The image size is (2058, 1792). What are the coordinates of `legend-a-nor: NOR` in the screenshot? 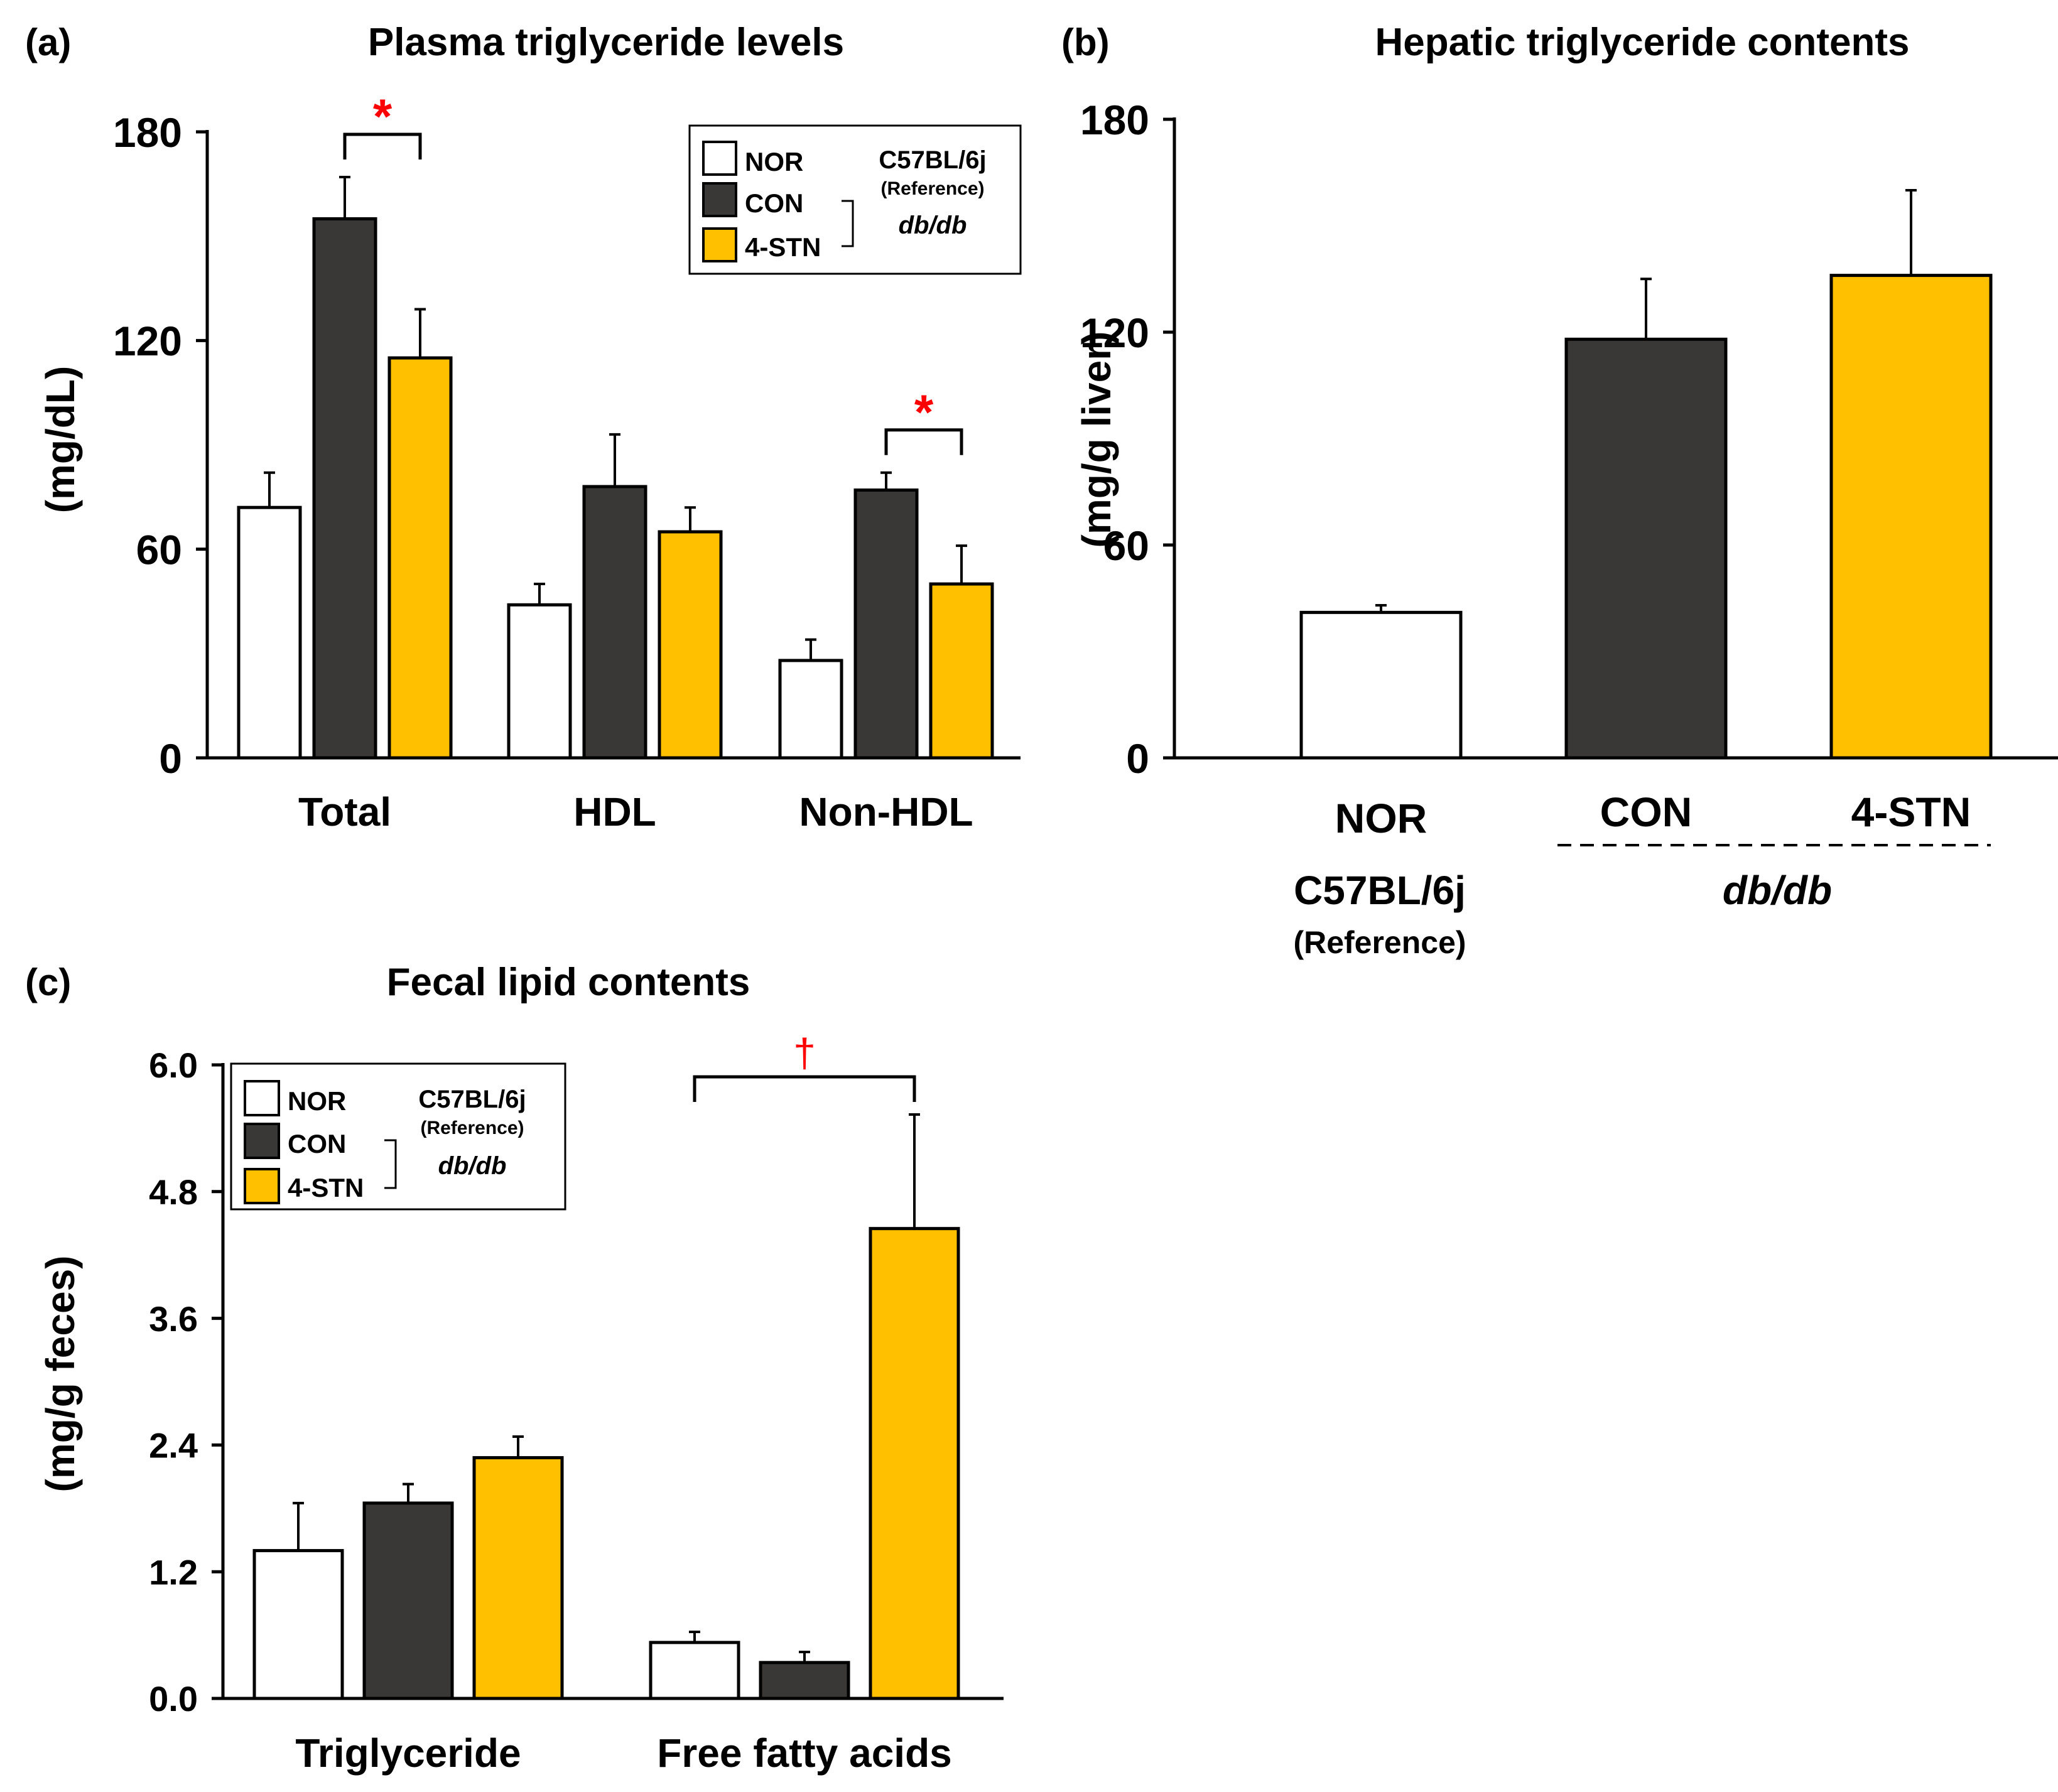 It's located at (774, 161).